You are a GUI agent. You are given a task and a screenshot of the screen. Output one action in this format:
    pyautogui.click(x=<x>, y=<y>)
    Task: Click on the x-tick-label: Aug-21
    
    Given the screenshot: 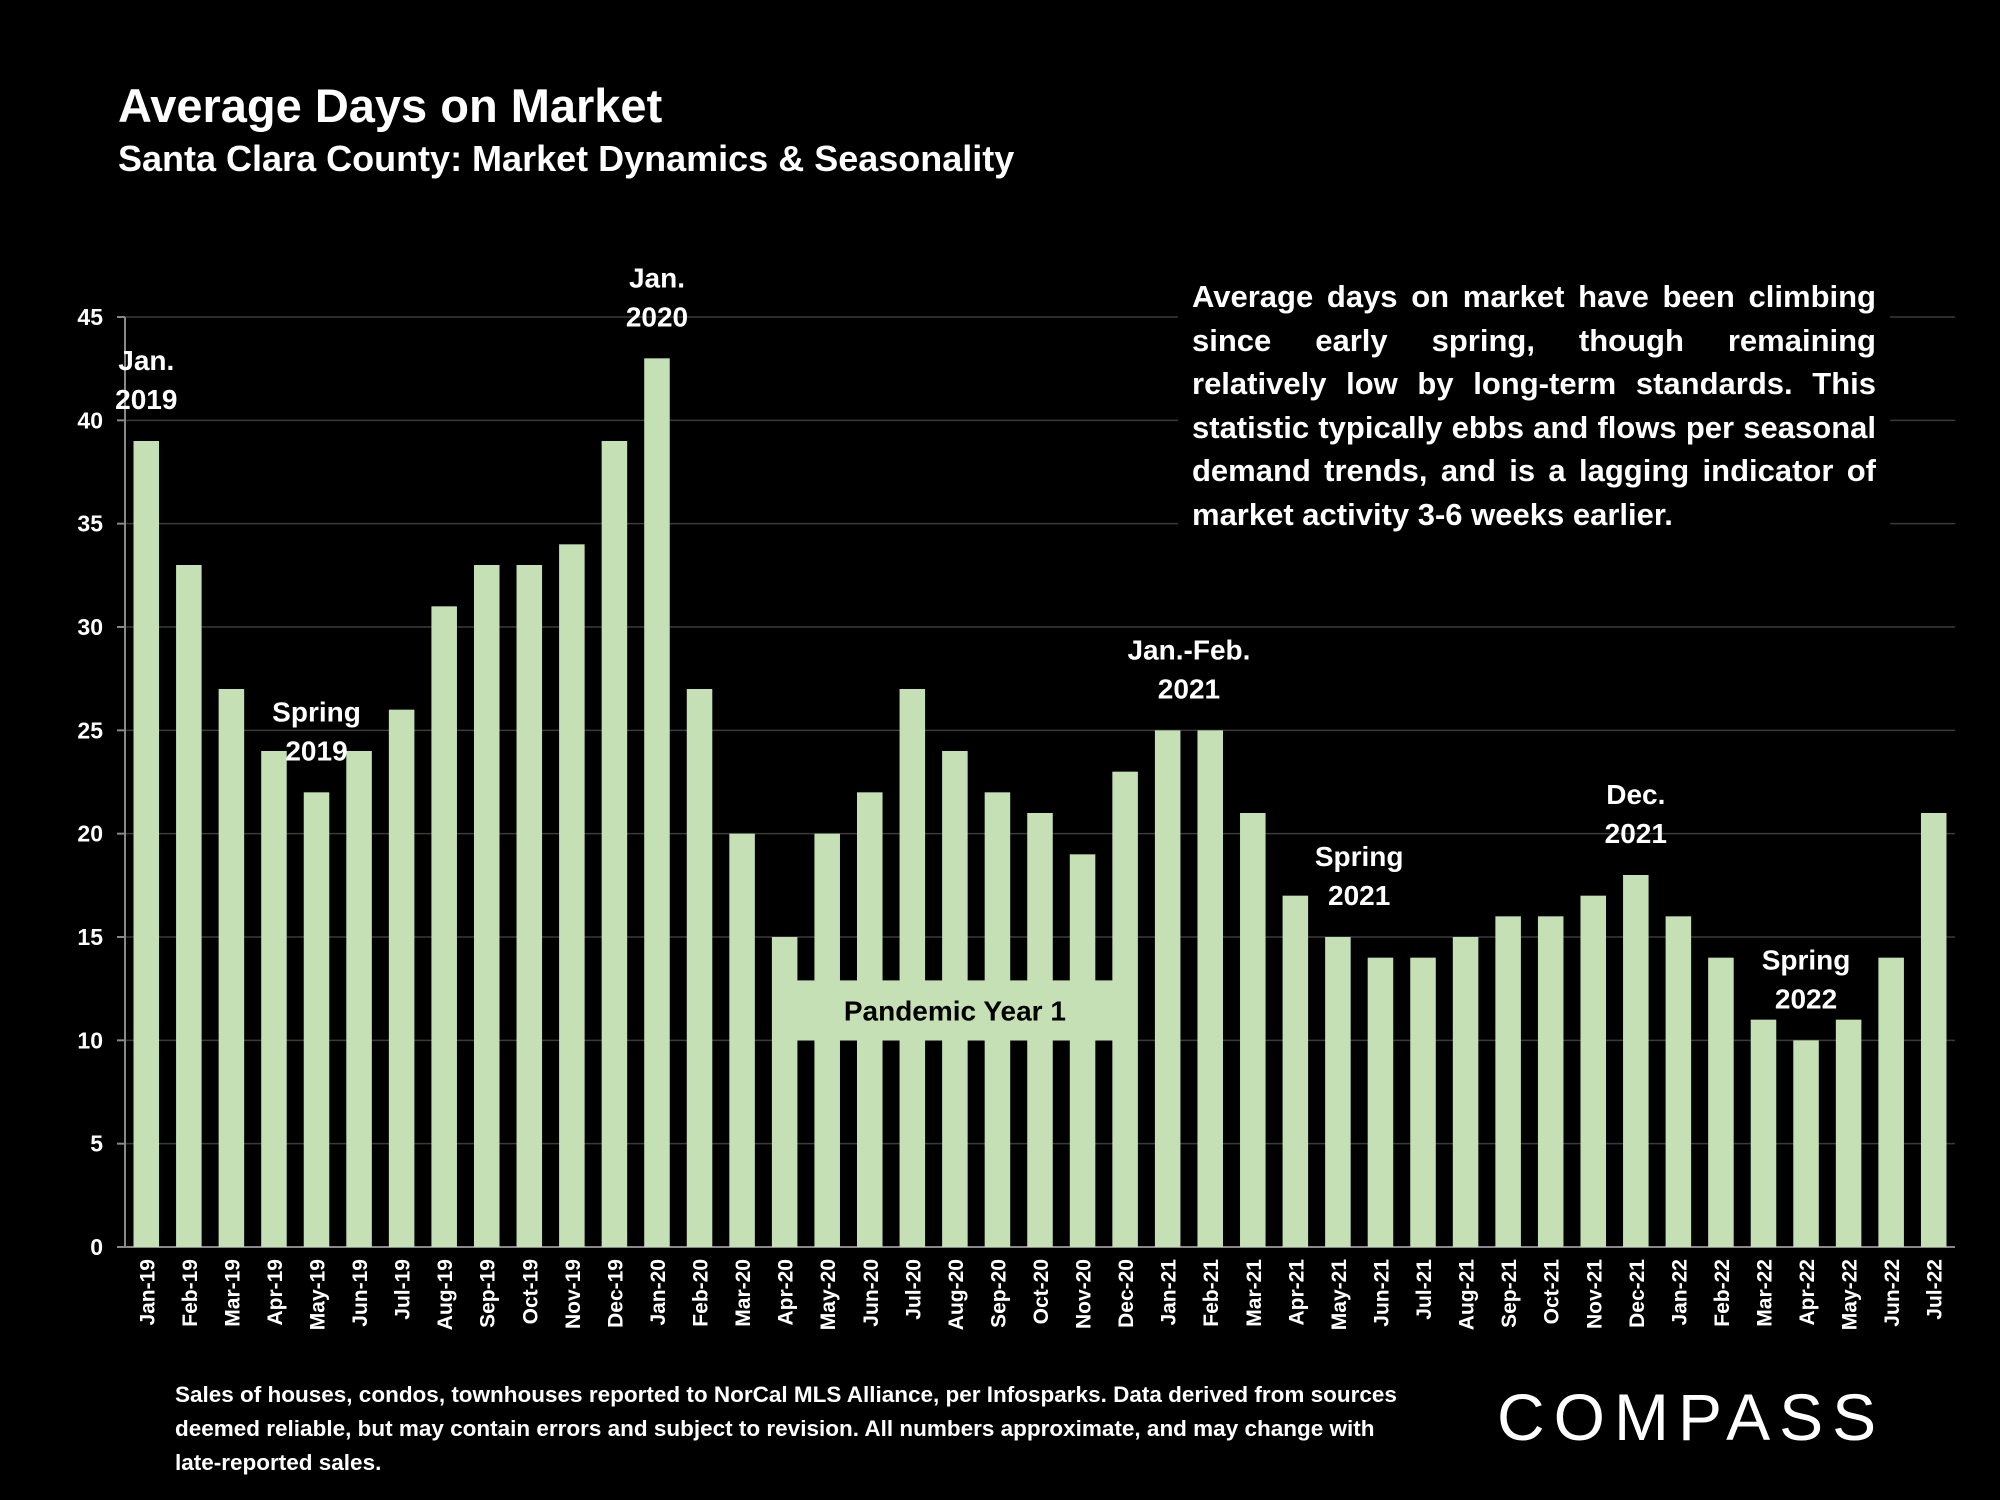 What is the action you would take?
    pyautogui.click(x=1467, y=1294)
    